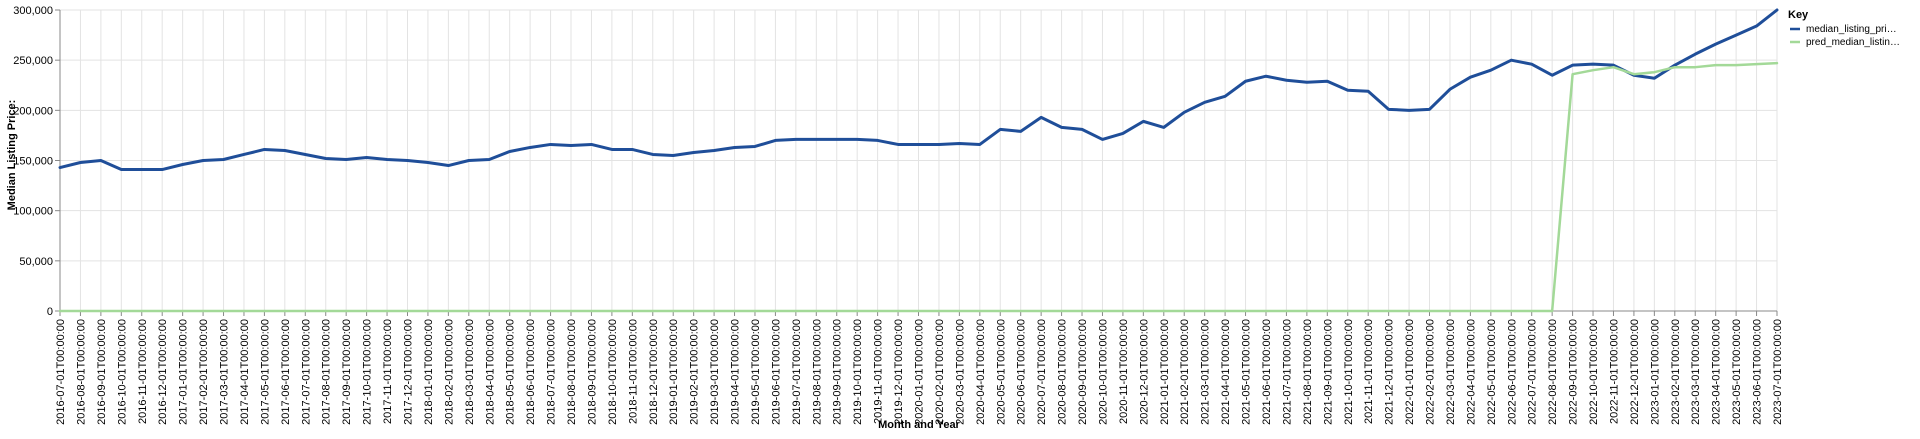 This screenshot has width=1920, height=439. What do you see at coordinates (1063, 372) in the screenshot?
I see `x-tick-label: 2020-08-01T00:00:00` at bounding box center [1063, 372].